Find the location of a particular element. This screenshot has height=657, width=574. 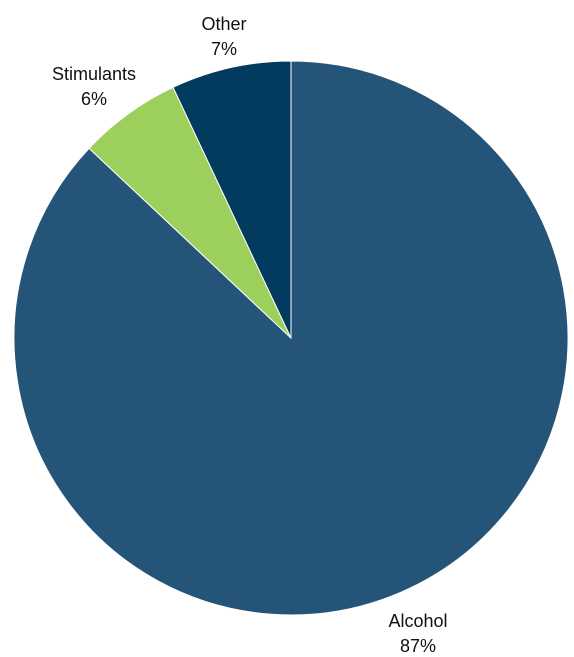

pie-slice-other is located at coordinates (232, 199).